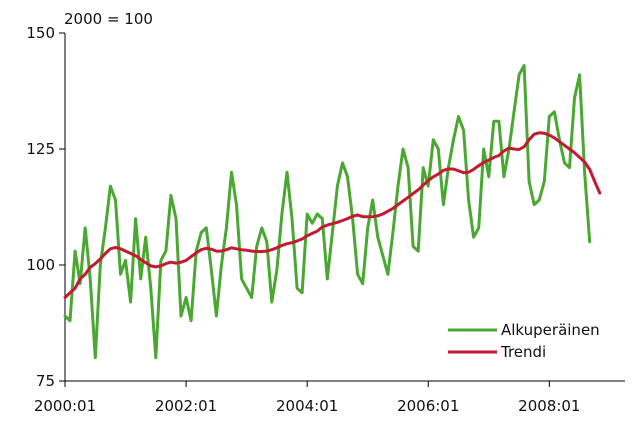  Describe the element at coordinates (40, 265) in the screenshot. I see `y-tick-label: 100` at that location.